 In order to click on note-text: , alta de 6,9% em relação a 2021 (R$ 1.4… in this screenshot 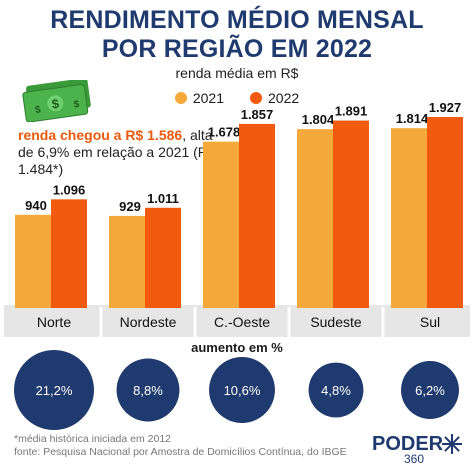, I will do `click(117, 152)`.